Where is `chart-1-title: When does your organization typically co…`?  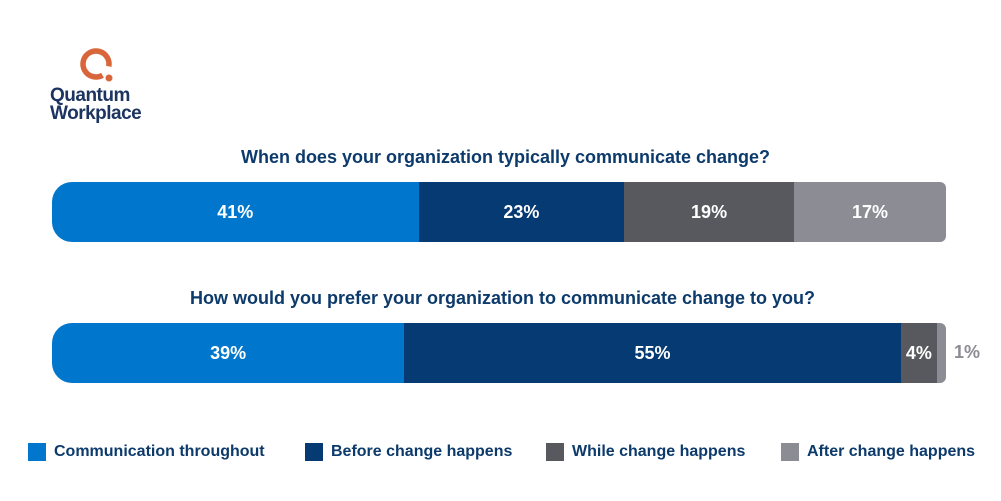 chart-1-title: When does your organization typically co… is located at coordinates (505, 157).